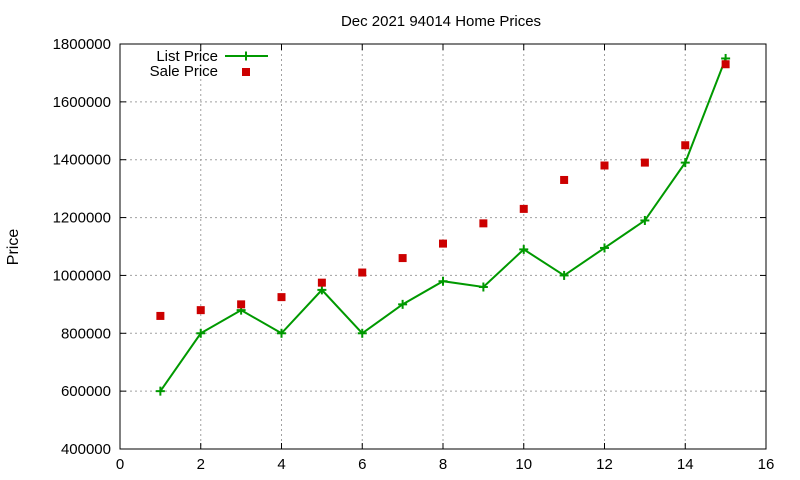  Describe the element at coordinates (362, 464) in the screenshot. I see `x-tick-label: 6` at that location.